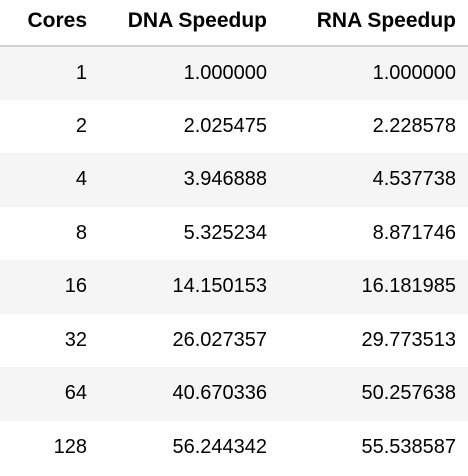 Image resolution: width=468 pixels, height=476 pixels. I want to click on table-row: 64 40.670336 50.257638, so click(234, 394).